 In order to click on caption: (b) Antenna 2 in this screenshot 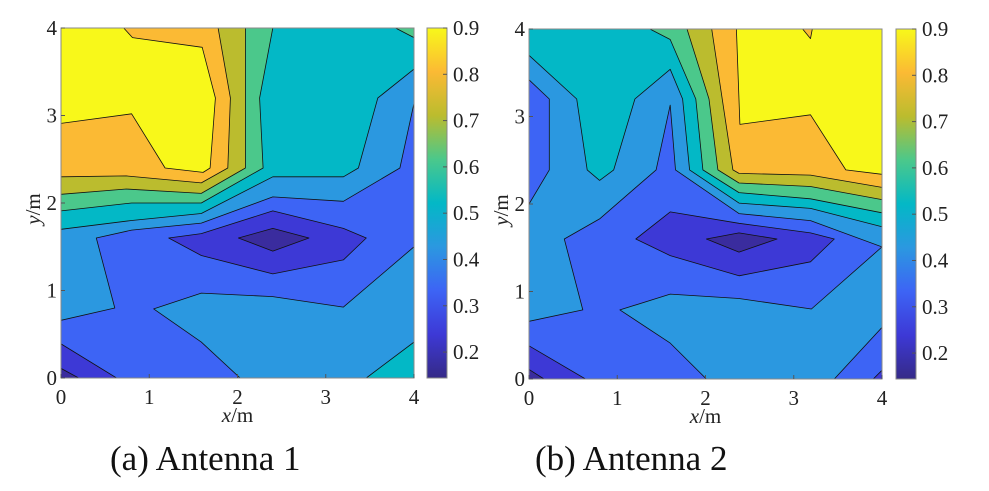, I will do `click(631, 458)`.